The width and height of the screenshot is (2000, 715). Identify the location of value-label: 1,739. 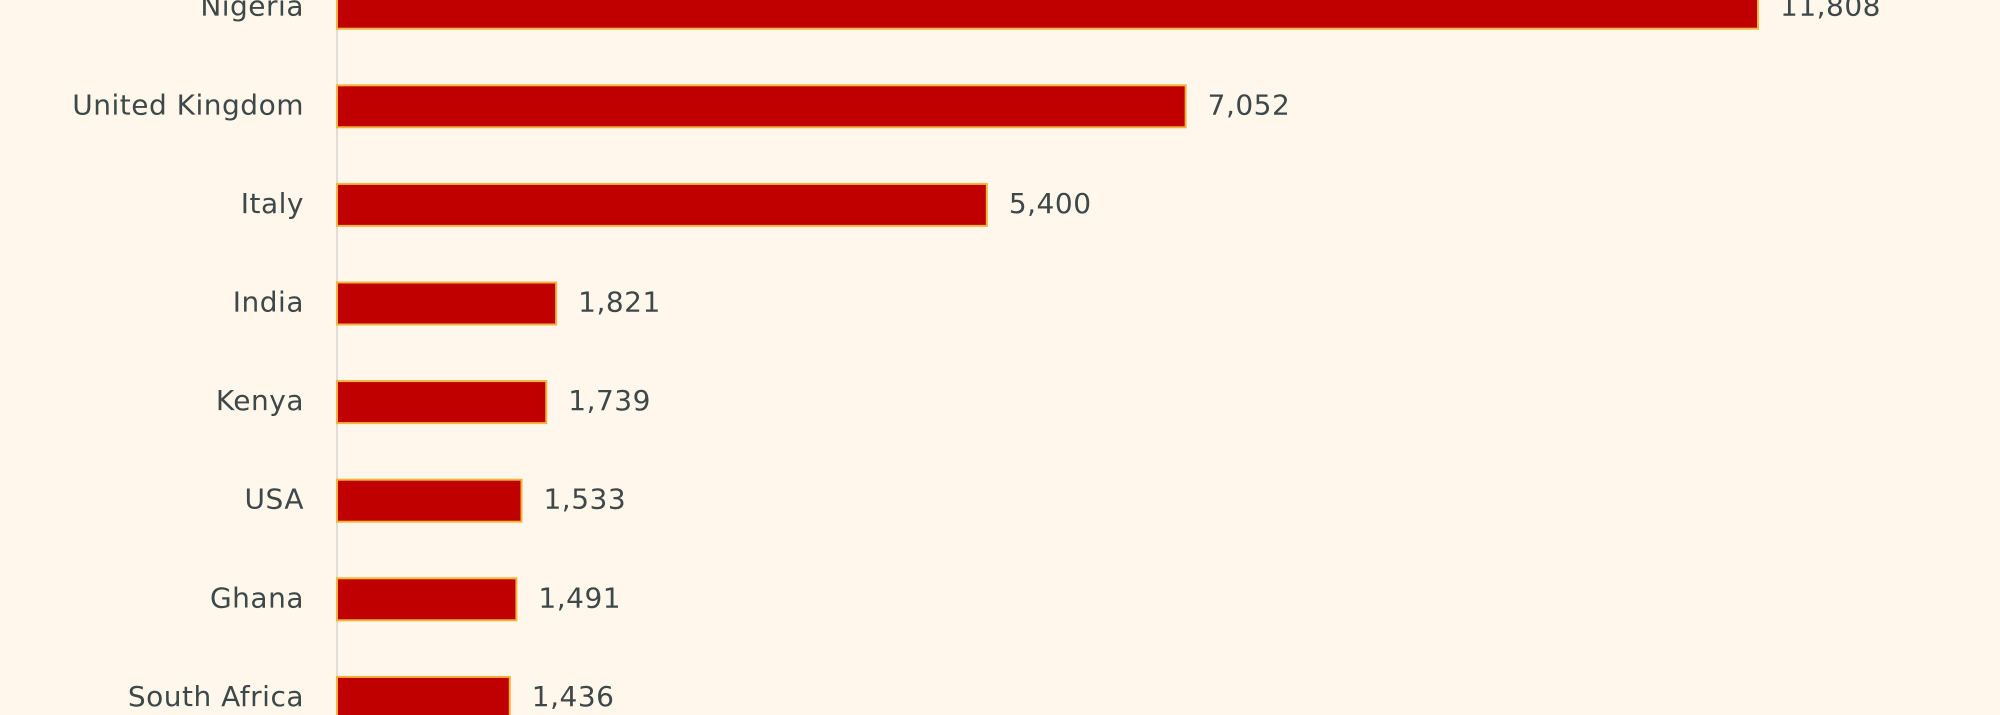
(609, 400).